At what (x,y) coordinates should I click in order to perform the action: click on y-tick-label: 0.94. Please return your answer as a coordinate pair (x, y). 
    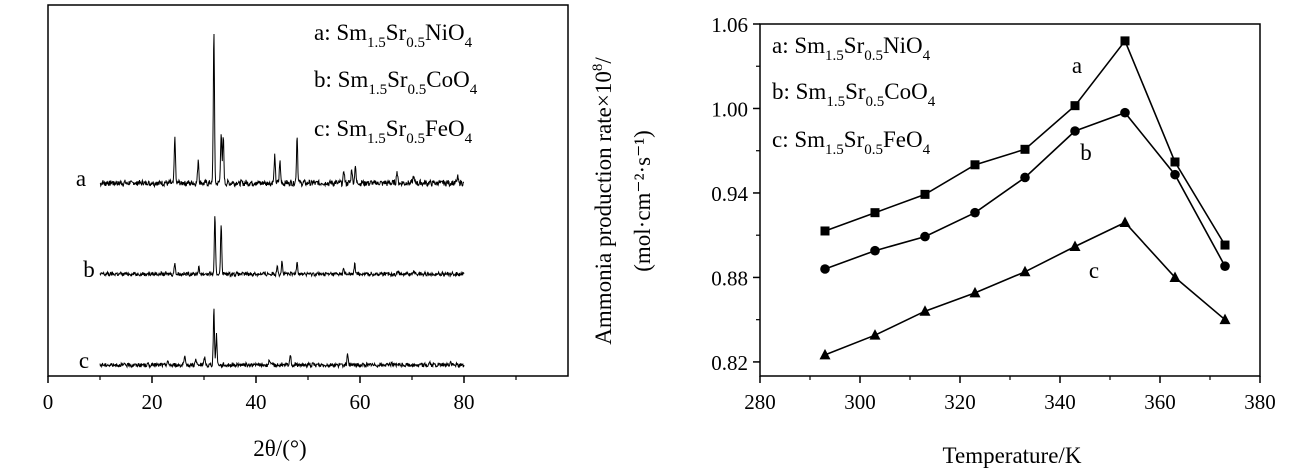
    Looking at the image, I should click on (729, 194).